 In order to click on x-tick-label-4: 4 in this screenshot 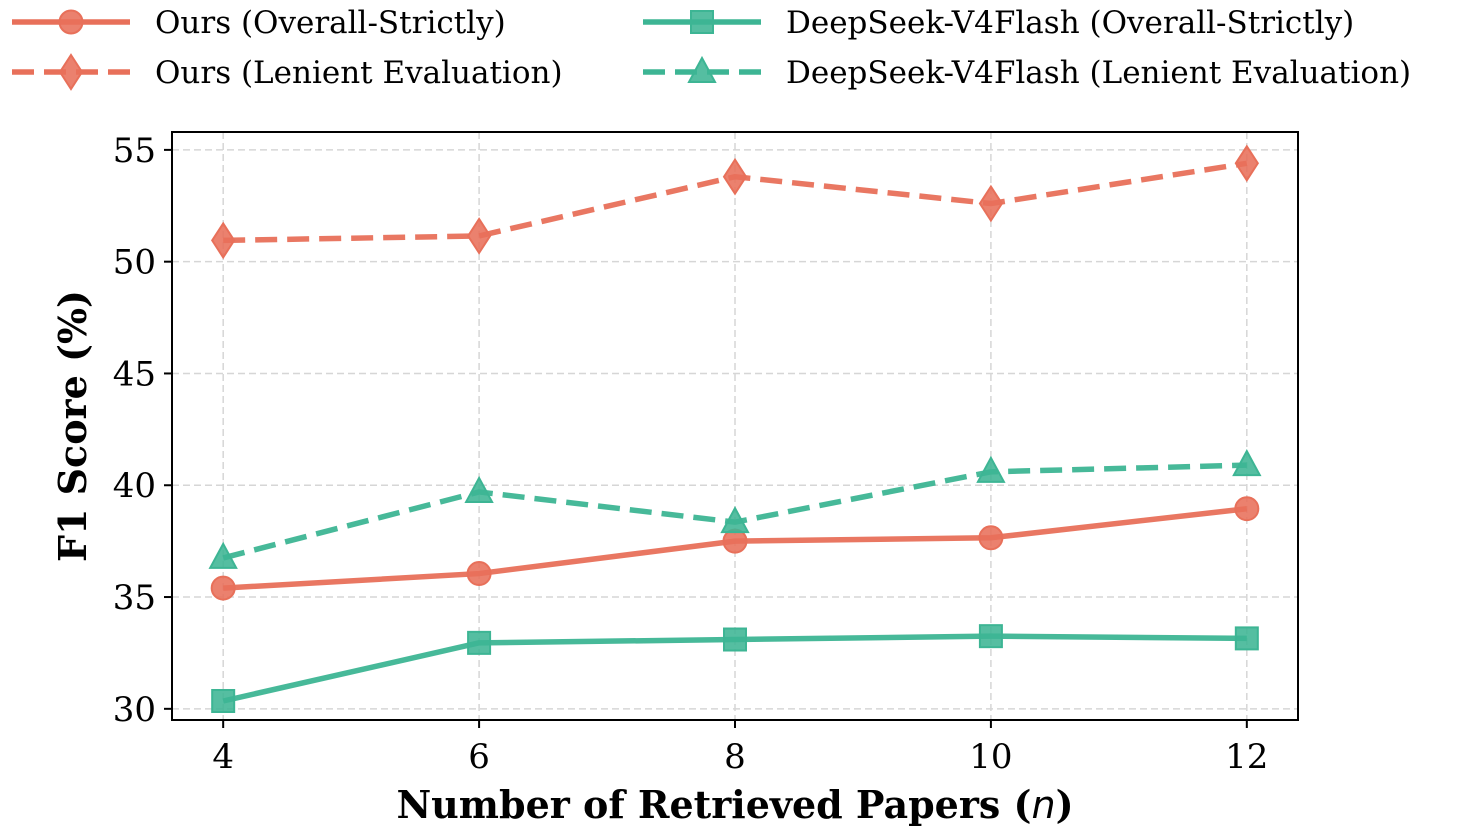, I will do `click(223, 757)`.